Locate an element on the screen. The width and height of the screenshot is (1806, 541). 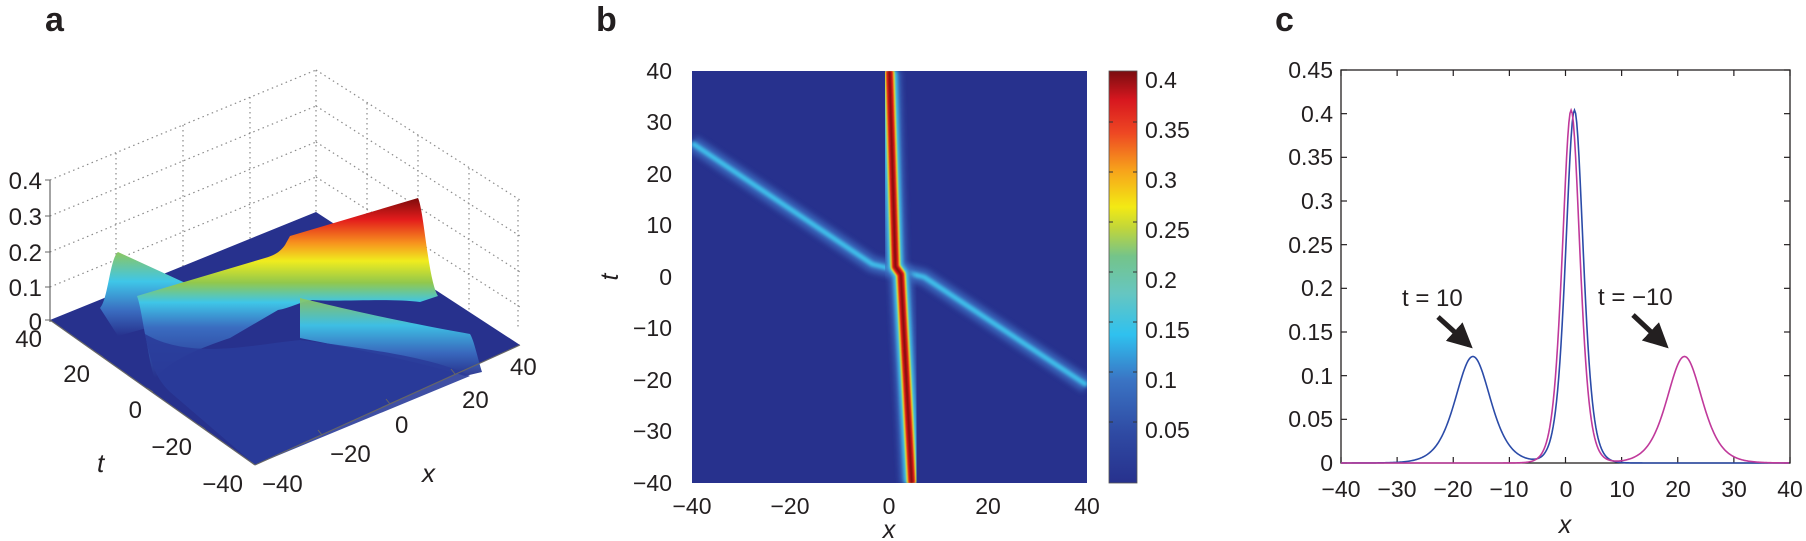
panel-c-y-tick: 0.1 is located at coordinates (1317, 376).